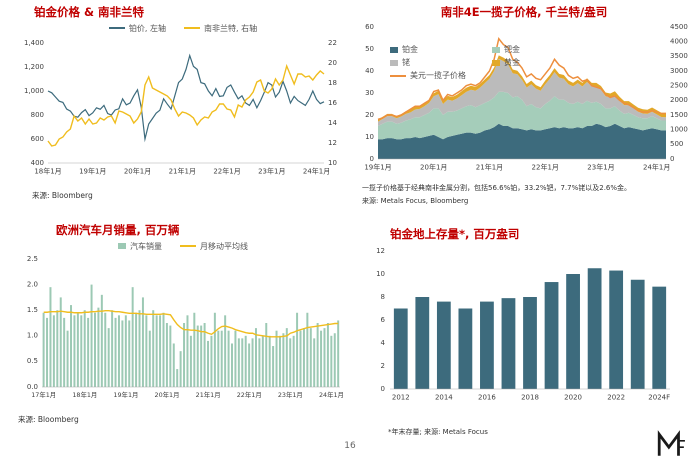  What do you see at coordinates (496, 62) in the screenshot?
I see `gold-area-swatch` at bounding box center [496, 62].